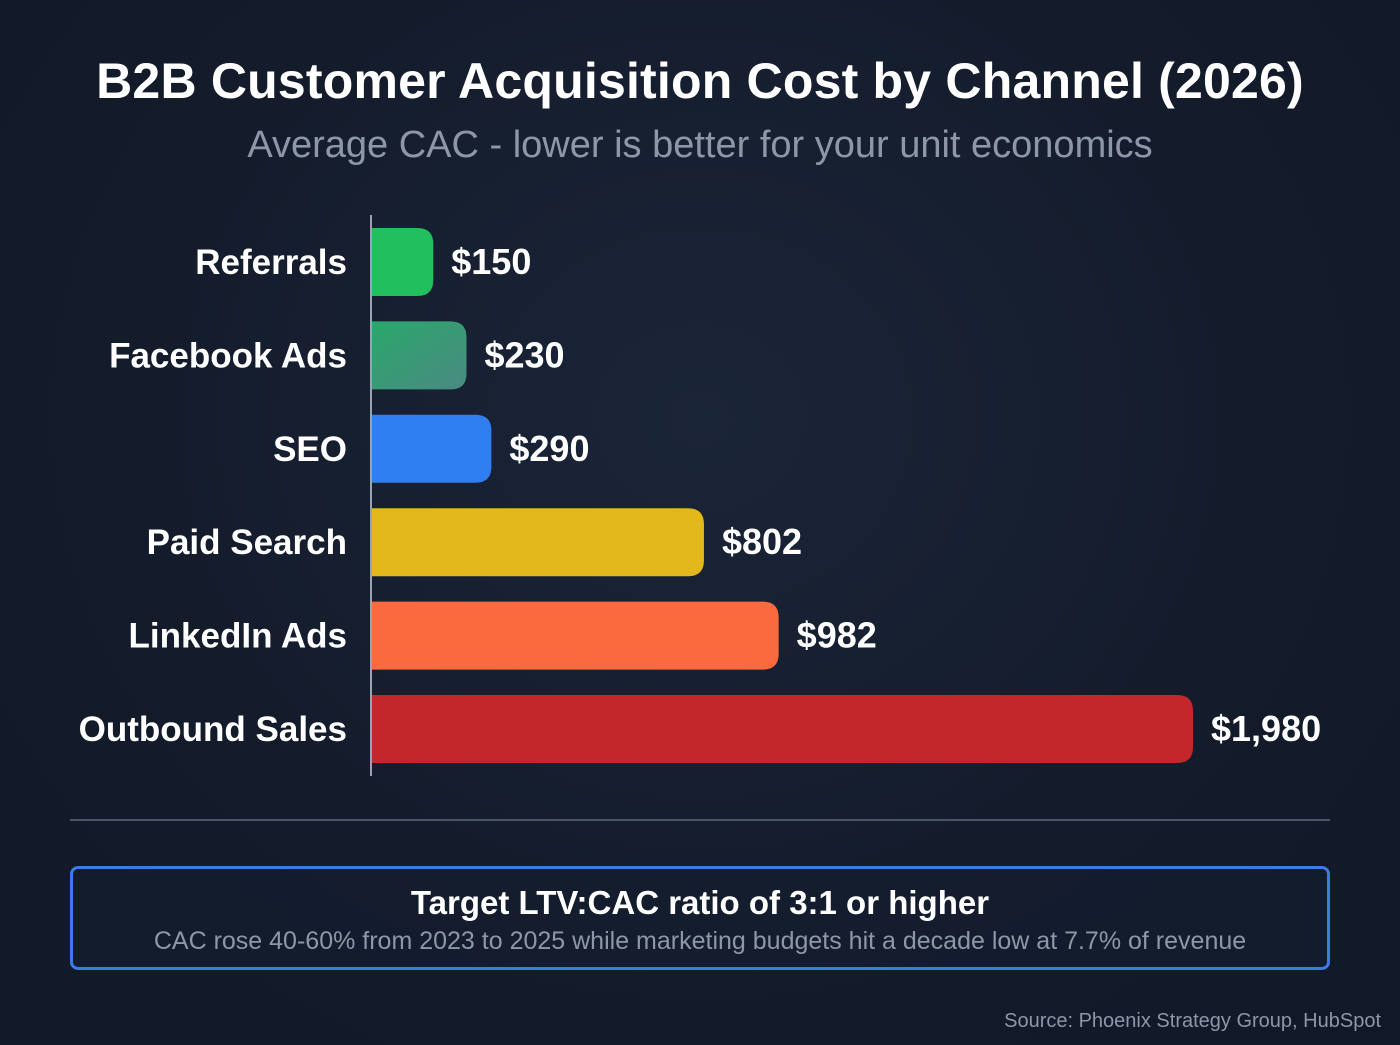  Describe the element at coordinates (782, 729) in the screenshot. I see `bar-outbound-sales` at that location.